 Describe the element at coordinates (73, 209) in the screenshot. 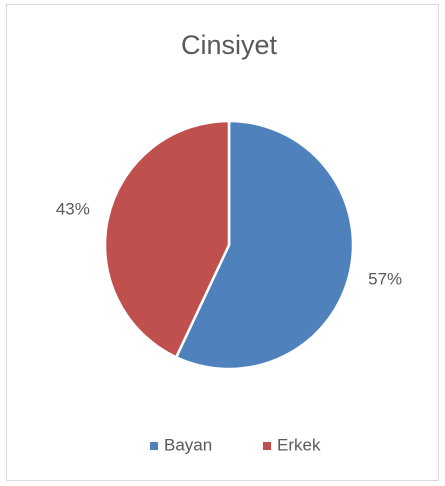

I see `data-label: 43%` at that location.